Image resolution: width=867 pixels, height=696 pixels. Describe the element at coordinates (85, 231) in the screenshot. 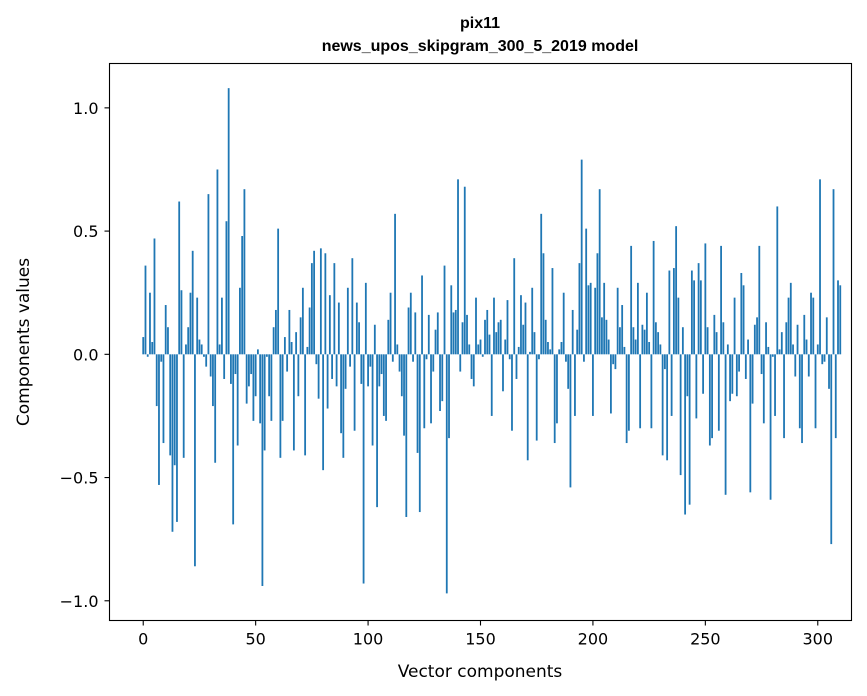

I see `y-tick-label: 0.5` at that location.